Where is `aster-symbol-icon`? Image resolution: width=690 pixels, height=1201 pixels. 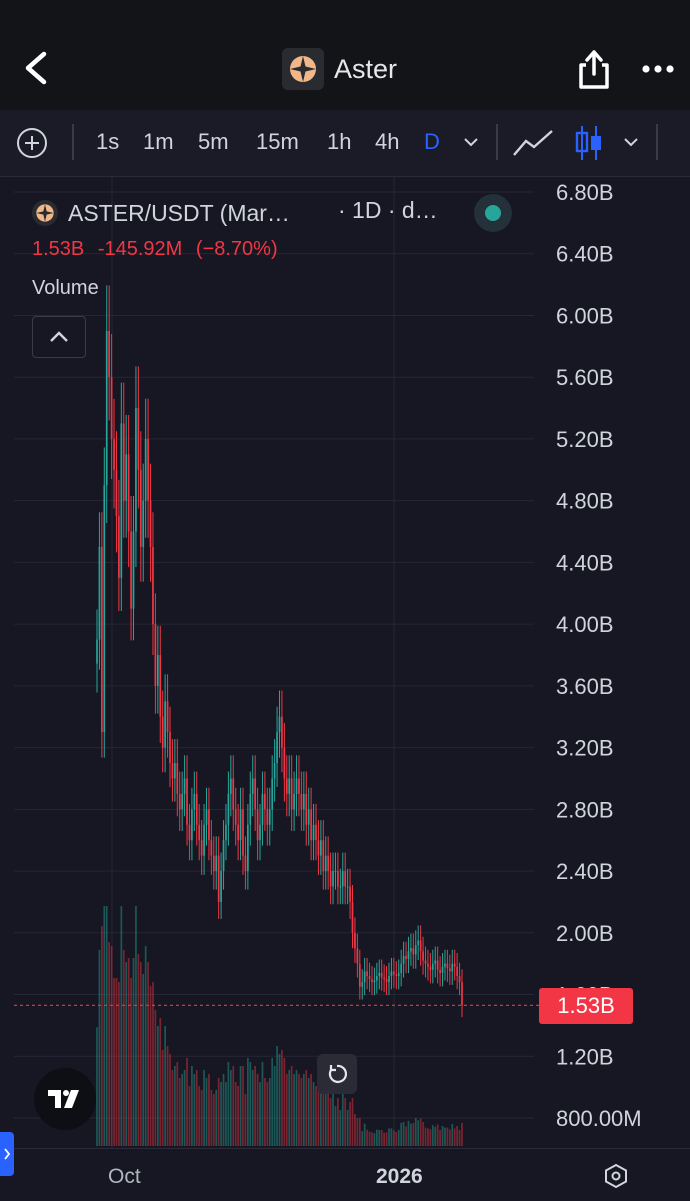 aster-symbol-icon is located at coordinates (45, 213).